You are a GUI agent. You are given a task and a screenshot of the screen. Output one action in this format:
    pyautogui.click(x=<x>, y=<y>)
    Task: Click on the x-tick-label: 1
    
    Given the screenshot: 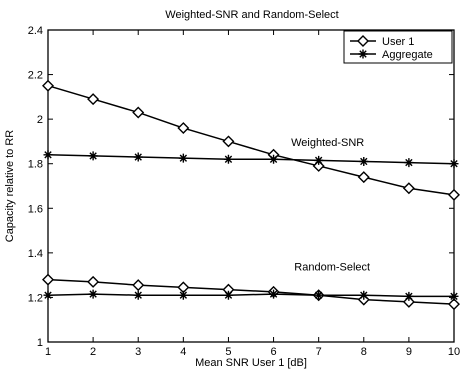 What is the action you would take?
    pyautogui.click(x=48, y=352)
    